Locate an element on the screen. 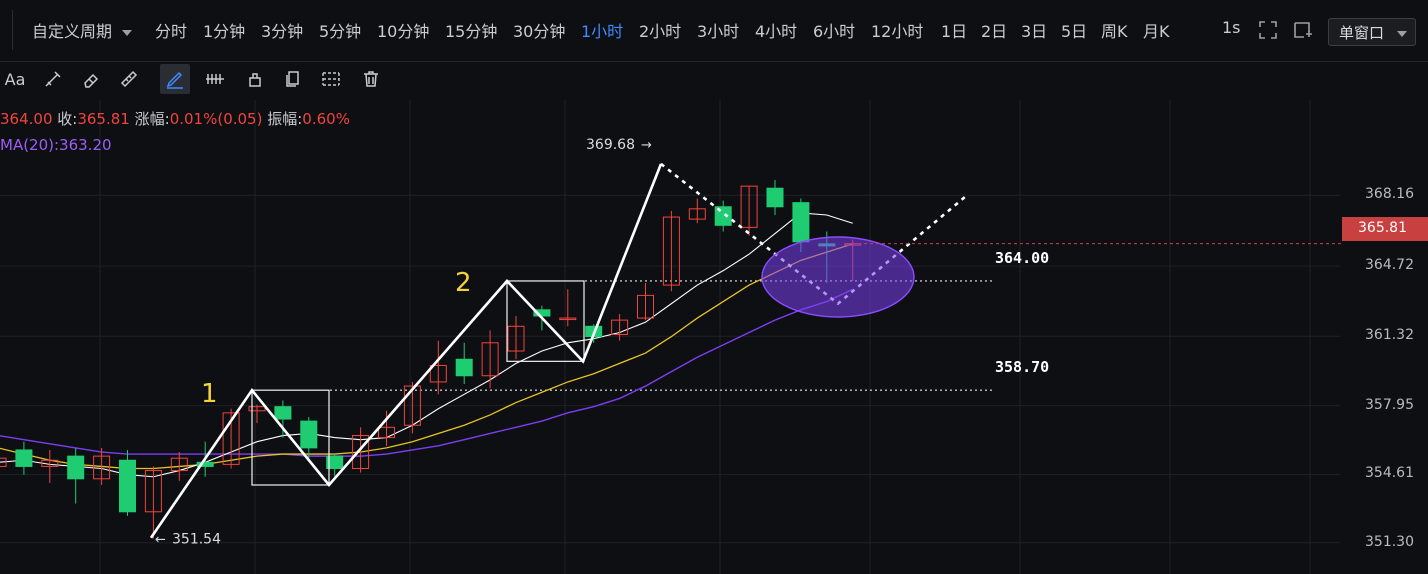 Image resolution: width=1428 pixels, height=574 pixels. brush-icon is located at coordinates (53, 79).